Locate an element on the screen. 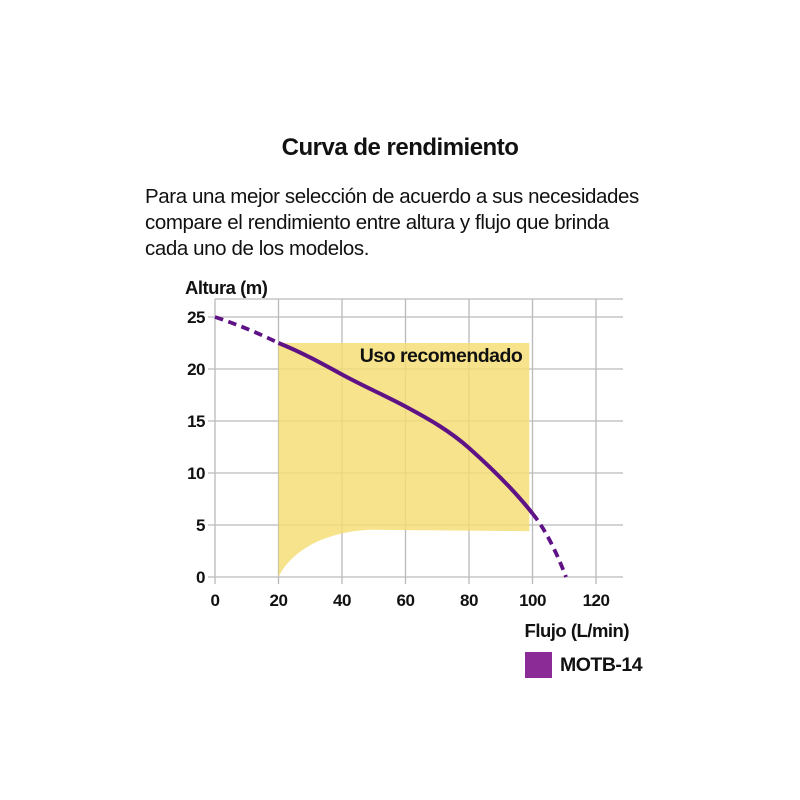 Image resolution: width=800 pixels, height=800 pixels. y-tick-label: 10 is located at coordinates (196, 473).